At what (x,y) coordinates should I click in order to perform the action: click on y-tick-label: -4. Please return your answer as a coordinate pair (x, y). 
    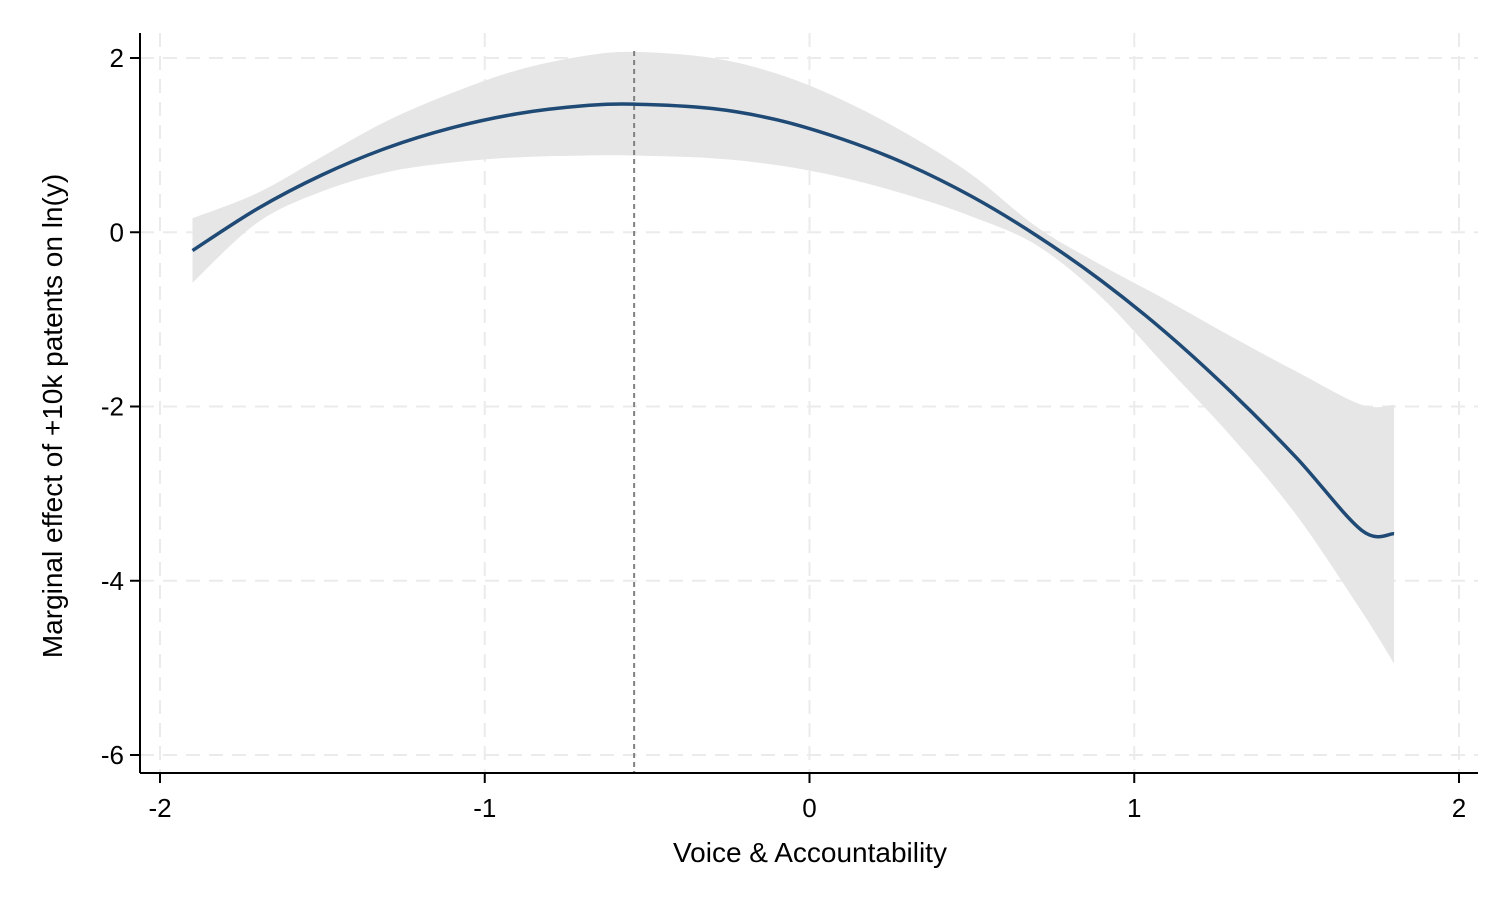
    Looking at the image, I should click on (112, 581).